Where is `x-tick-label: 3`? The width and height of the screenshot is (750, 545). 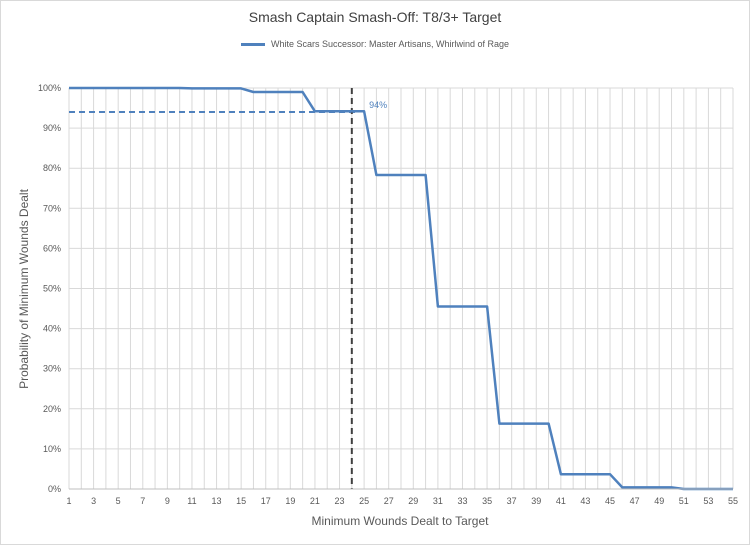
x-tick-label: 3 is located at coordinates (93, 501).